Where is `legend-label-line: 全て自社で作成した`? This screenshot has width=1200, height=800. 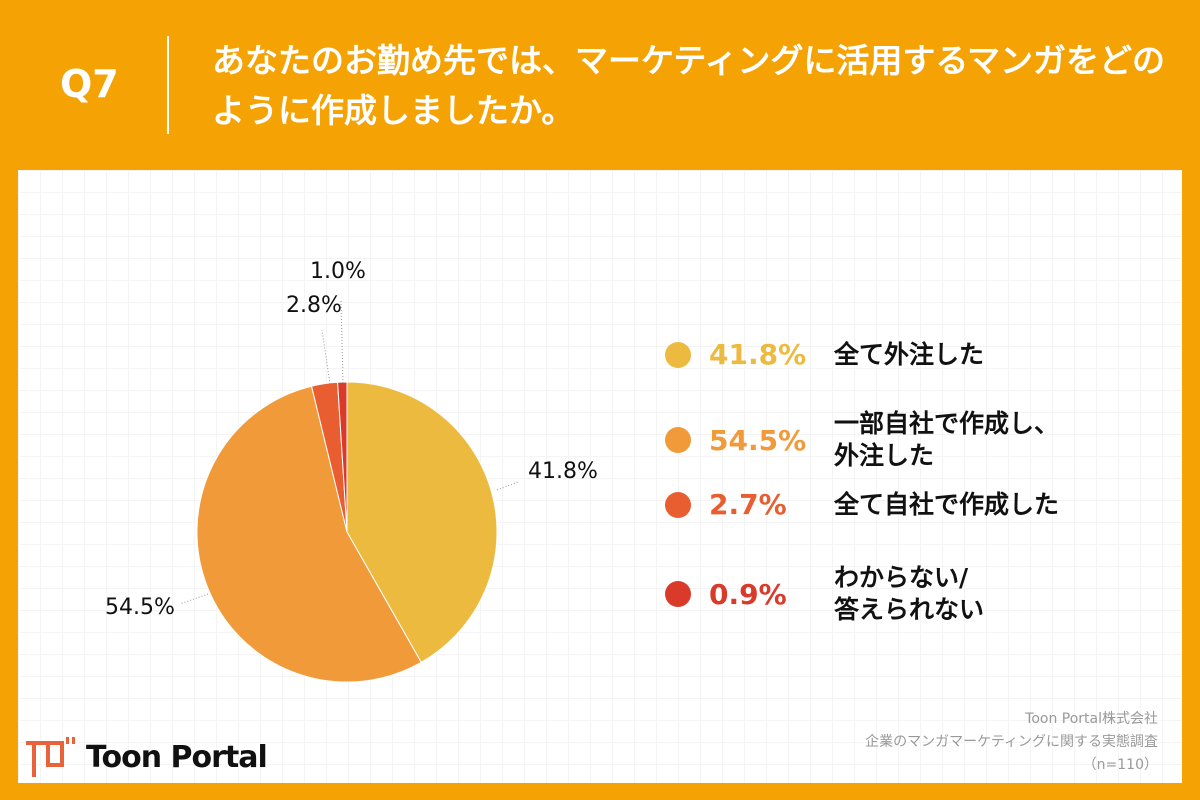 legend-label-line: 全て自社で作成した is located at coordinates (947, 504).